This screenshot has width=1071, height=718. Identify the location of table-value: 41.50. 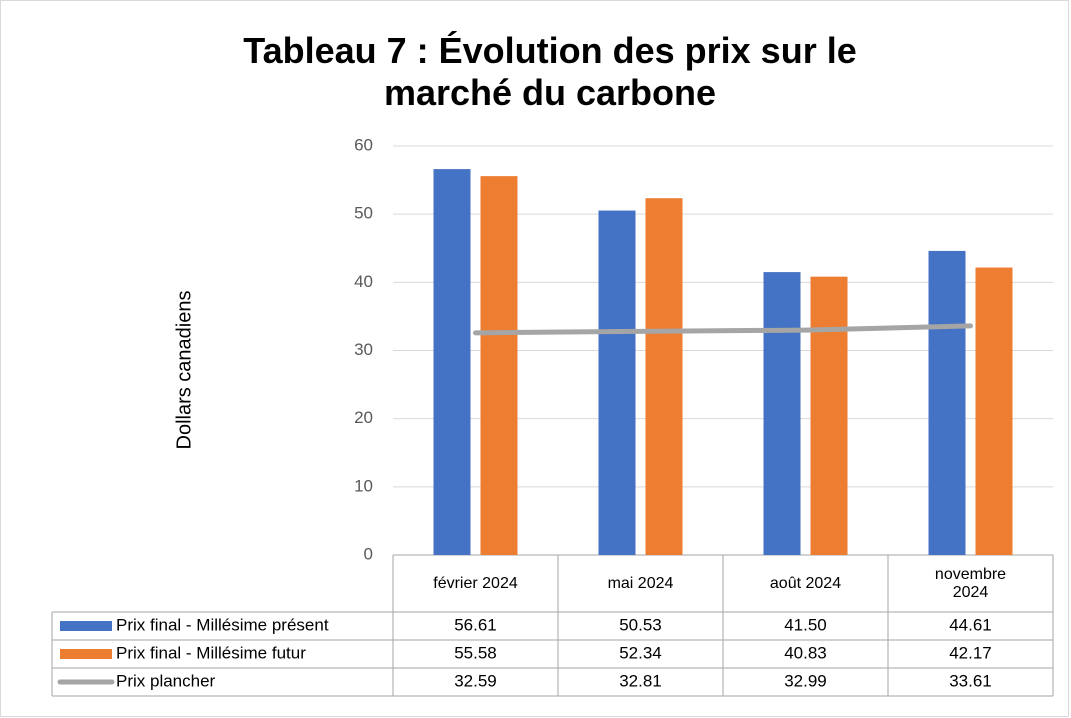
(805, 624).